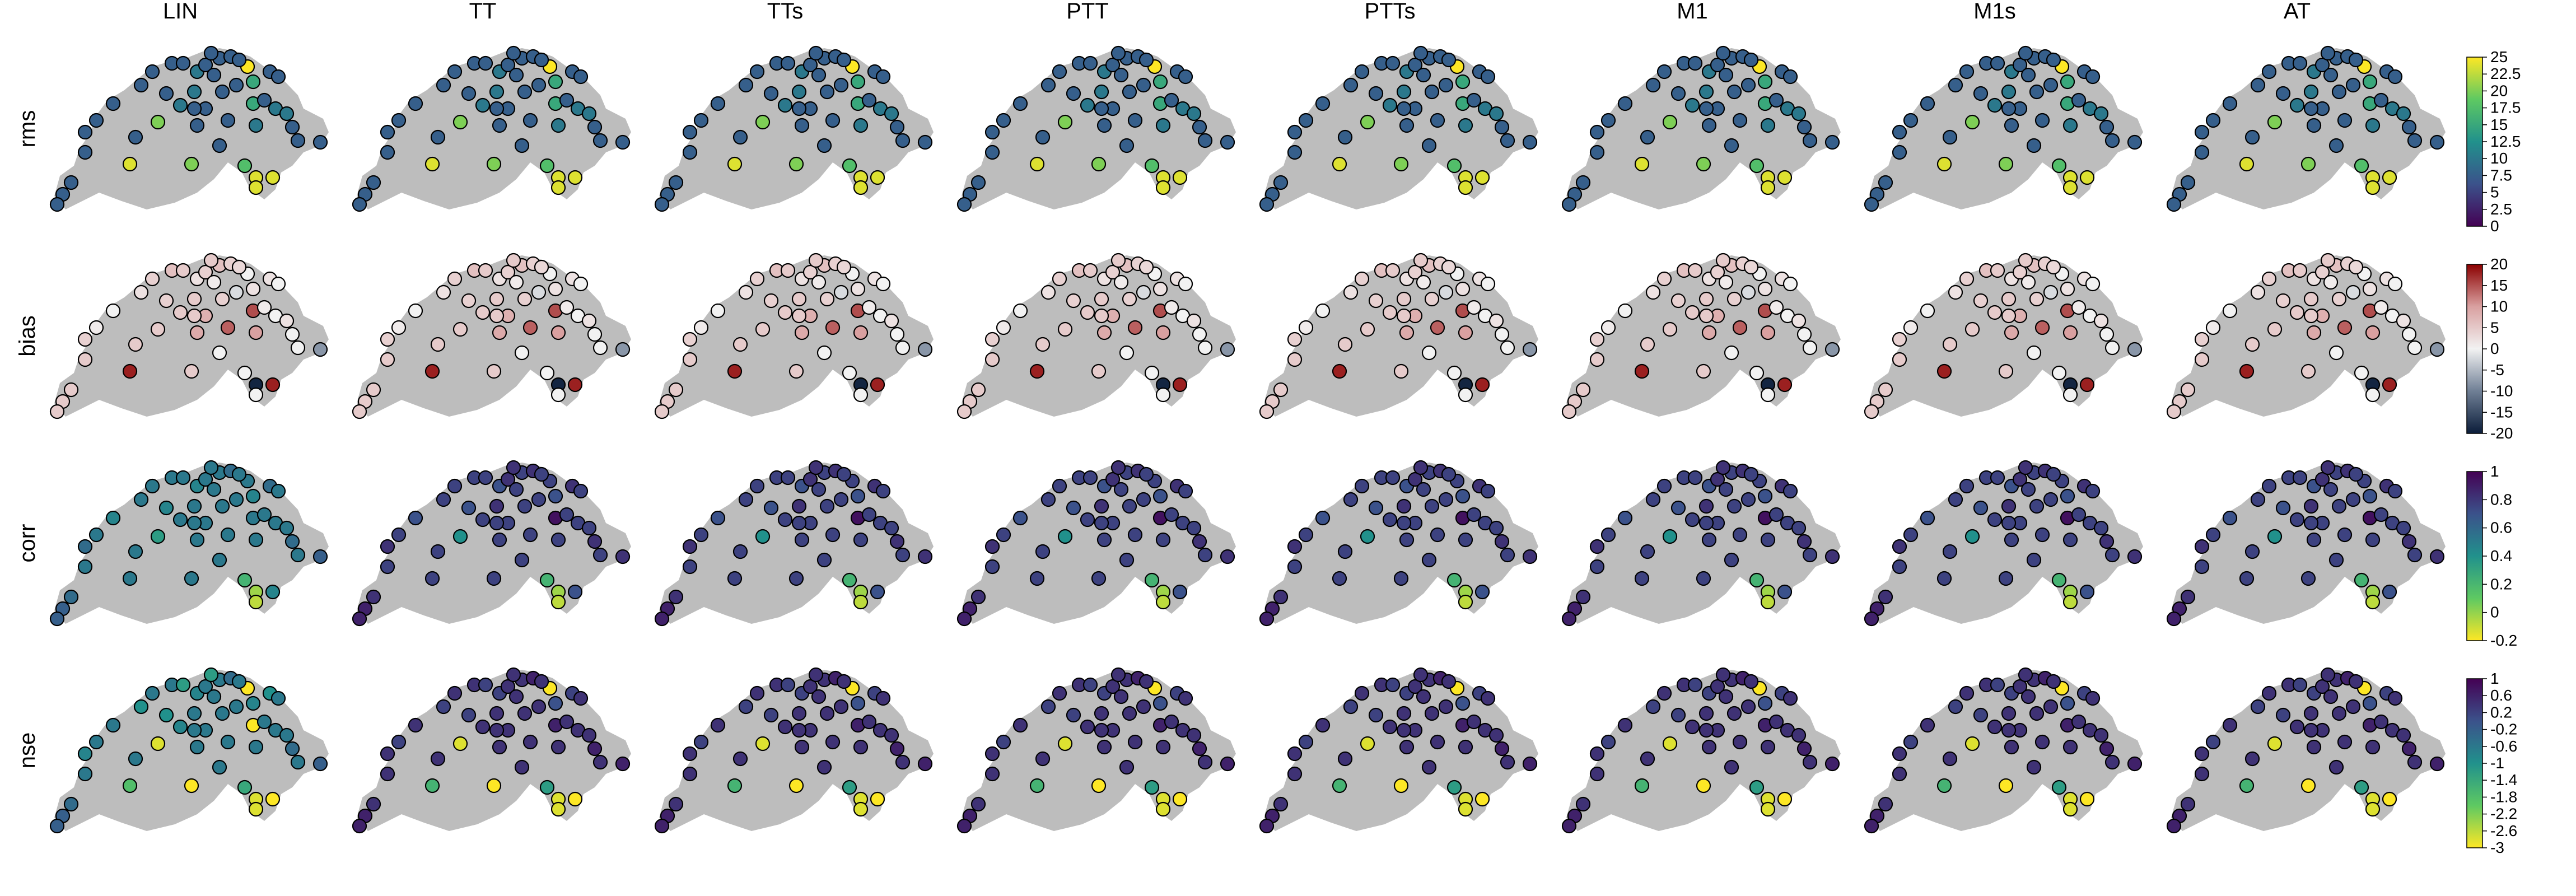 The height and width of the screenshot is (896, 2576). I want to click on row-label-rms: rms, so click(28, 129).